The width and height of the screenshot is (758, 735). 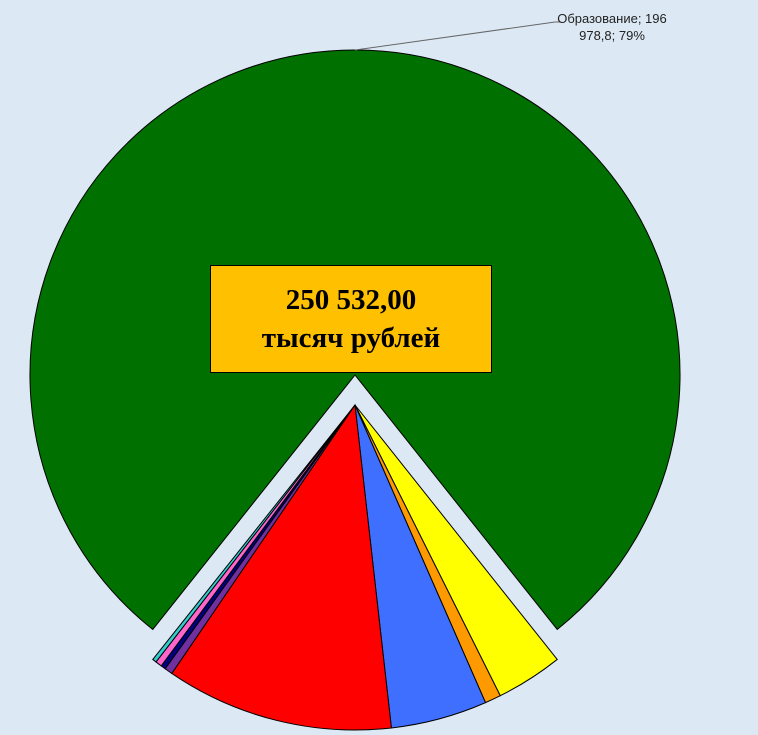 What do you see at coordinates (457, 36) in the screenshot?
I see `leader-line` at bounding box center [457, 36].